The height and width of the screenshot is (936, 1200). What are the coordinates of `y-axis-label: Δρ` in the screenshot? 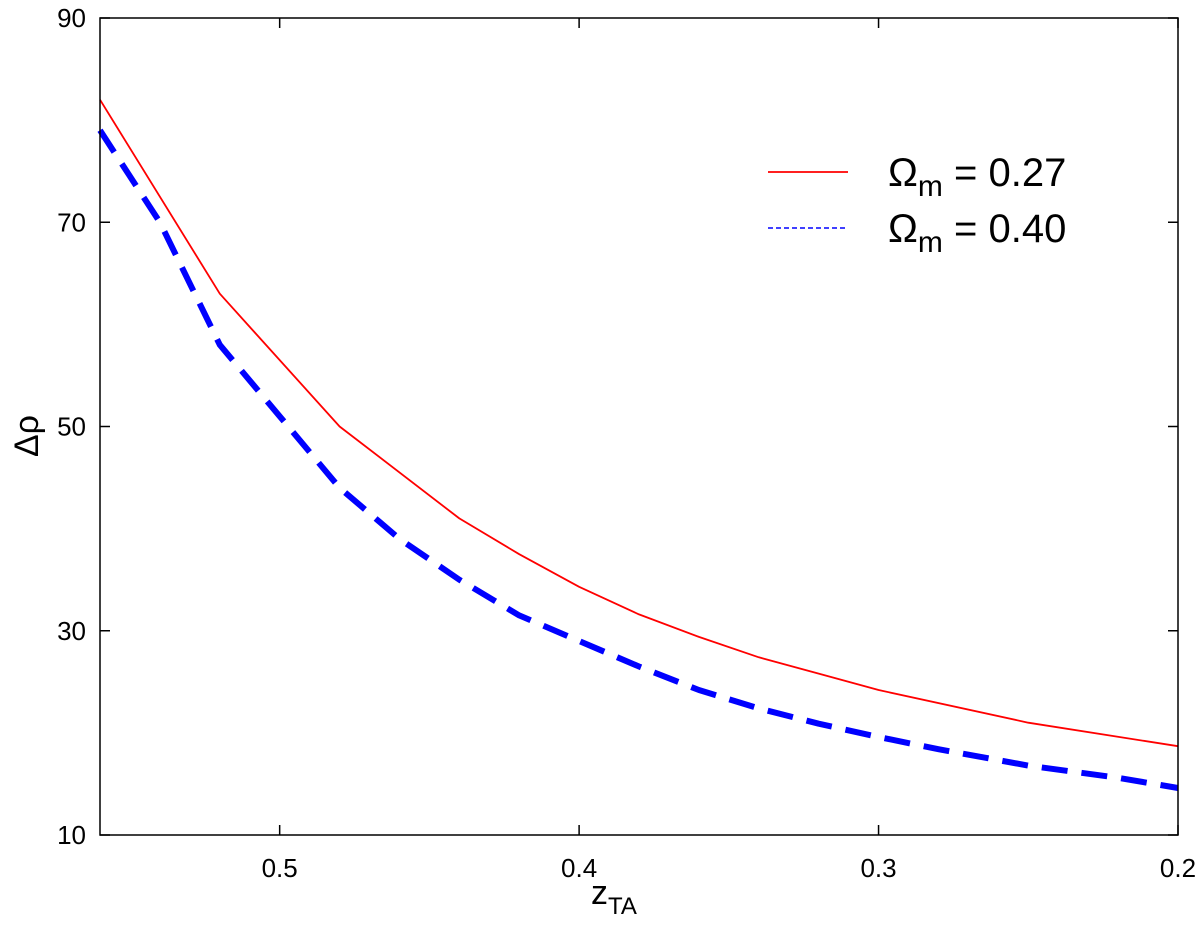 It's located at (27, 436).